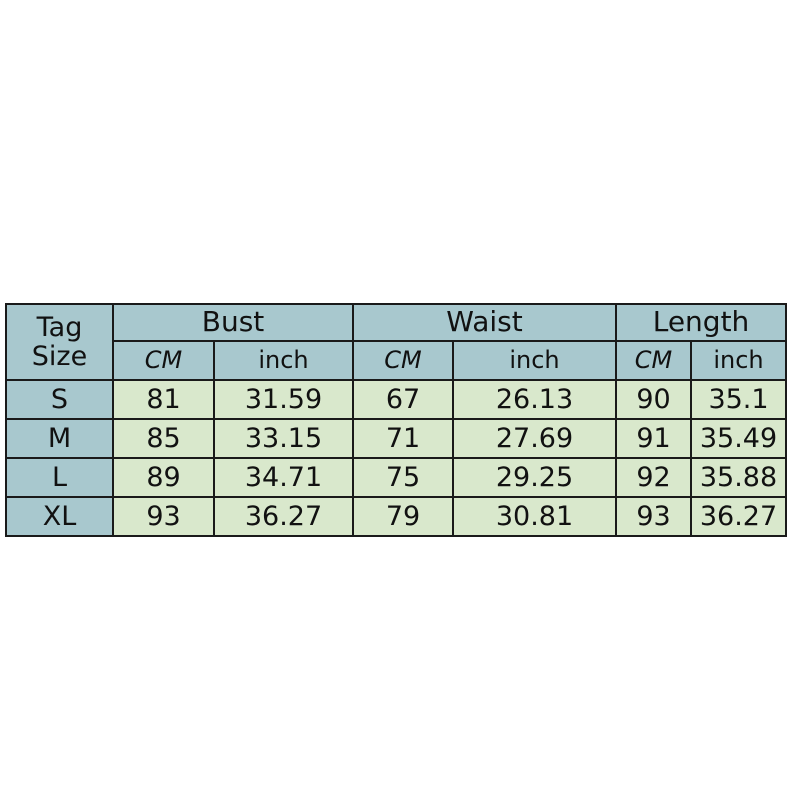  I want to click on cell-size: XL, so click(59, 516).